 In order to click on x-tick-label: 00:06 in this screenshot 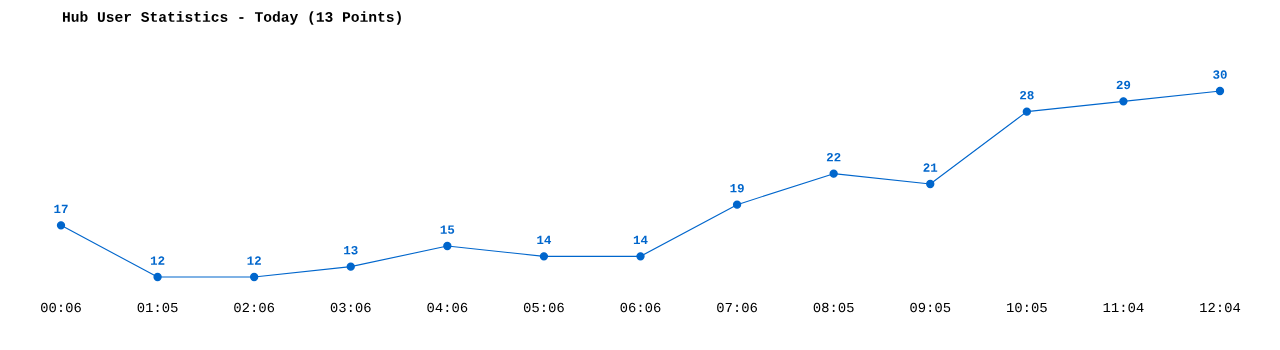, I will do `click(61, 307)`.